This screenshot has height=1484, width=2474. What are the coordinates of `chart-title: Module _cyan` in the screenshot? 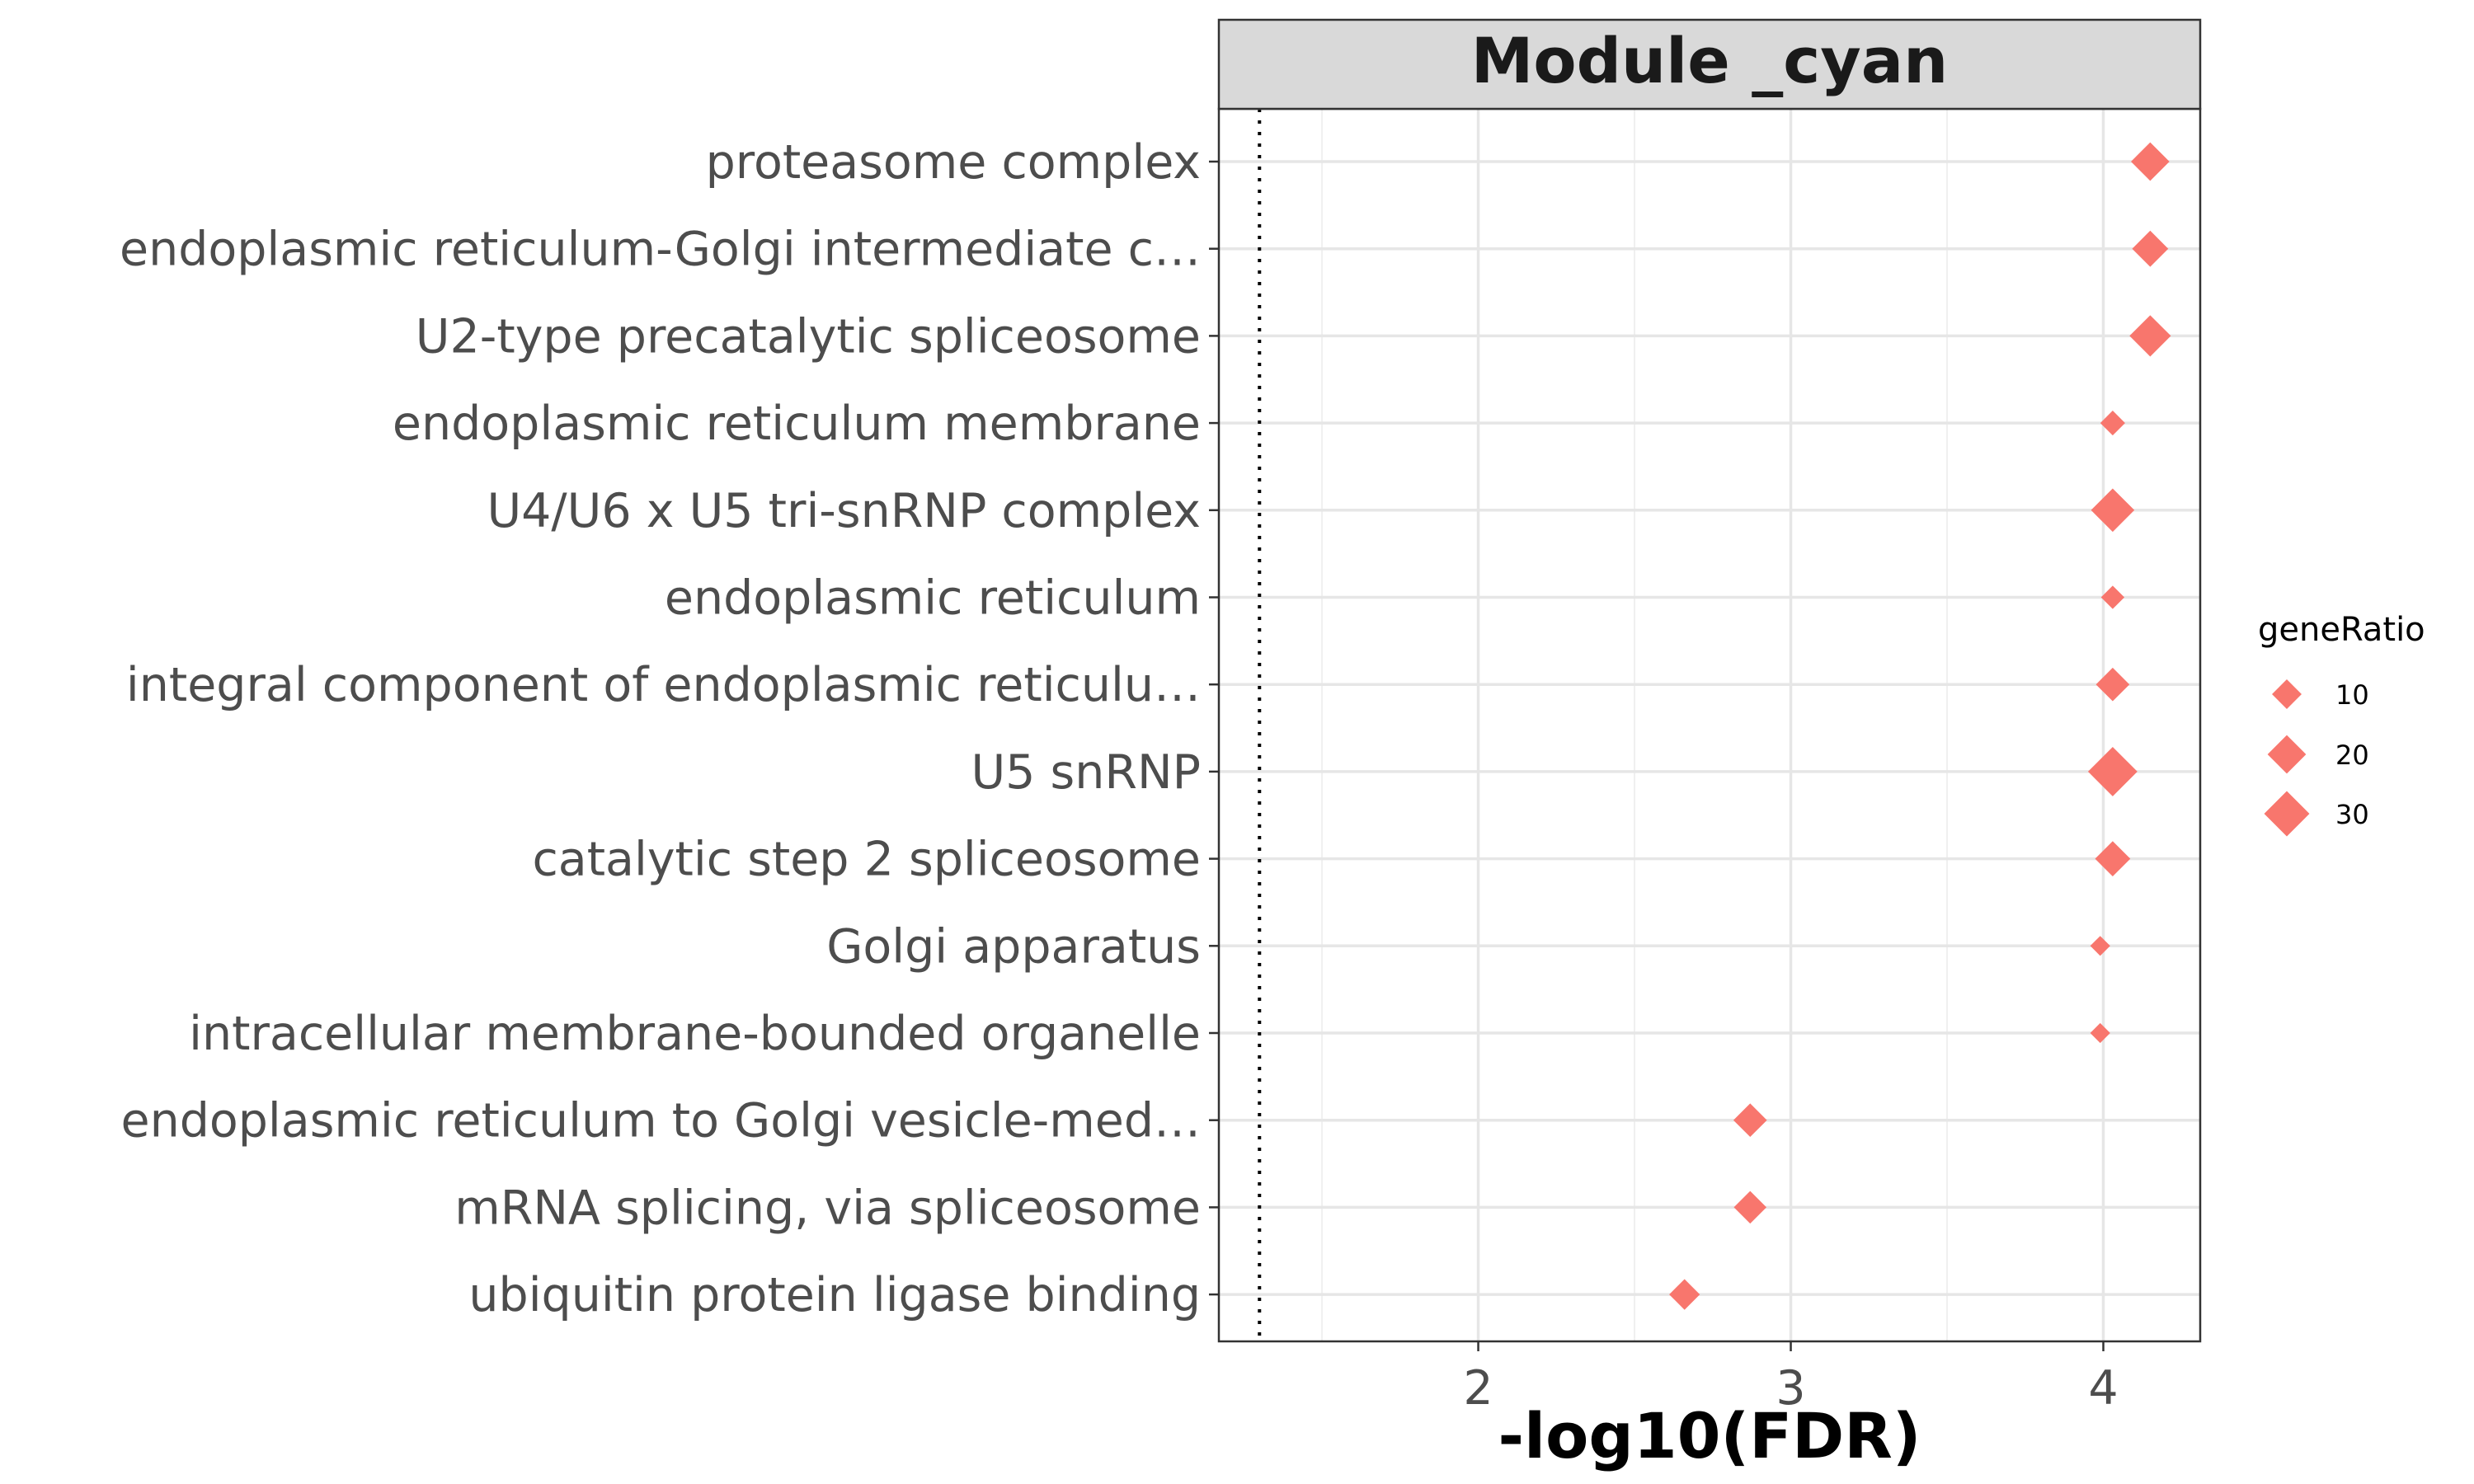 It's located at (1709, 60).